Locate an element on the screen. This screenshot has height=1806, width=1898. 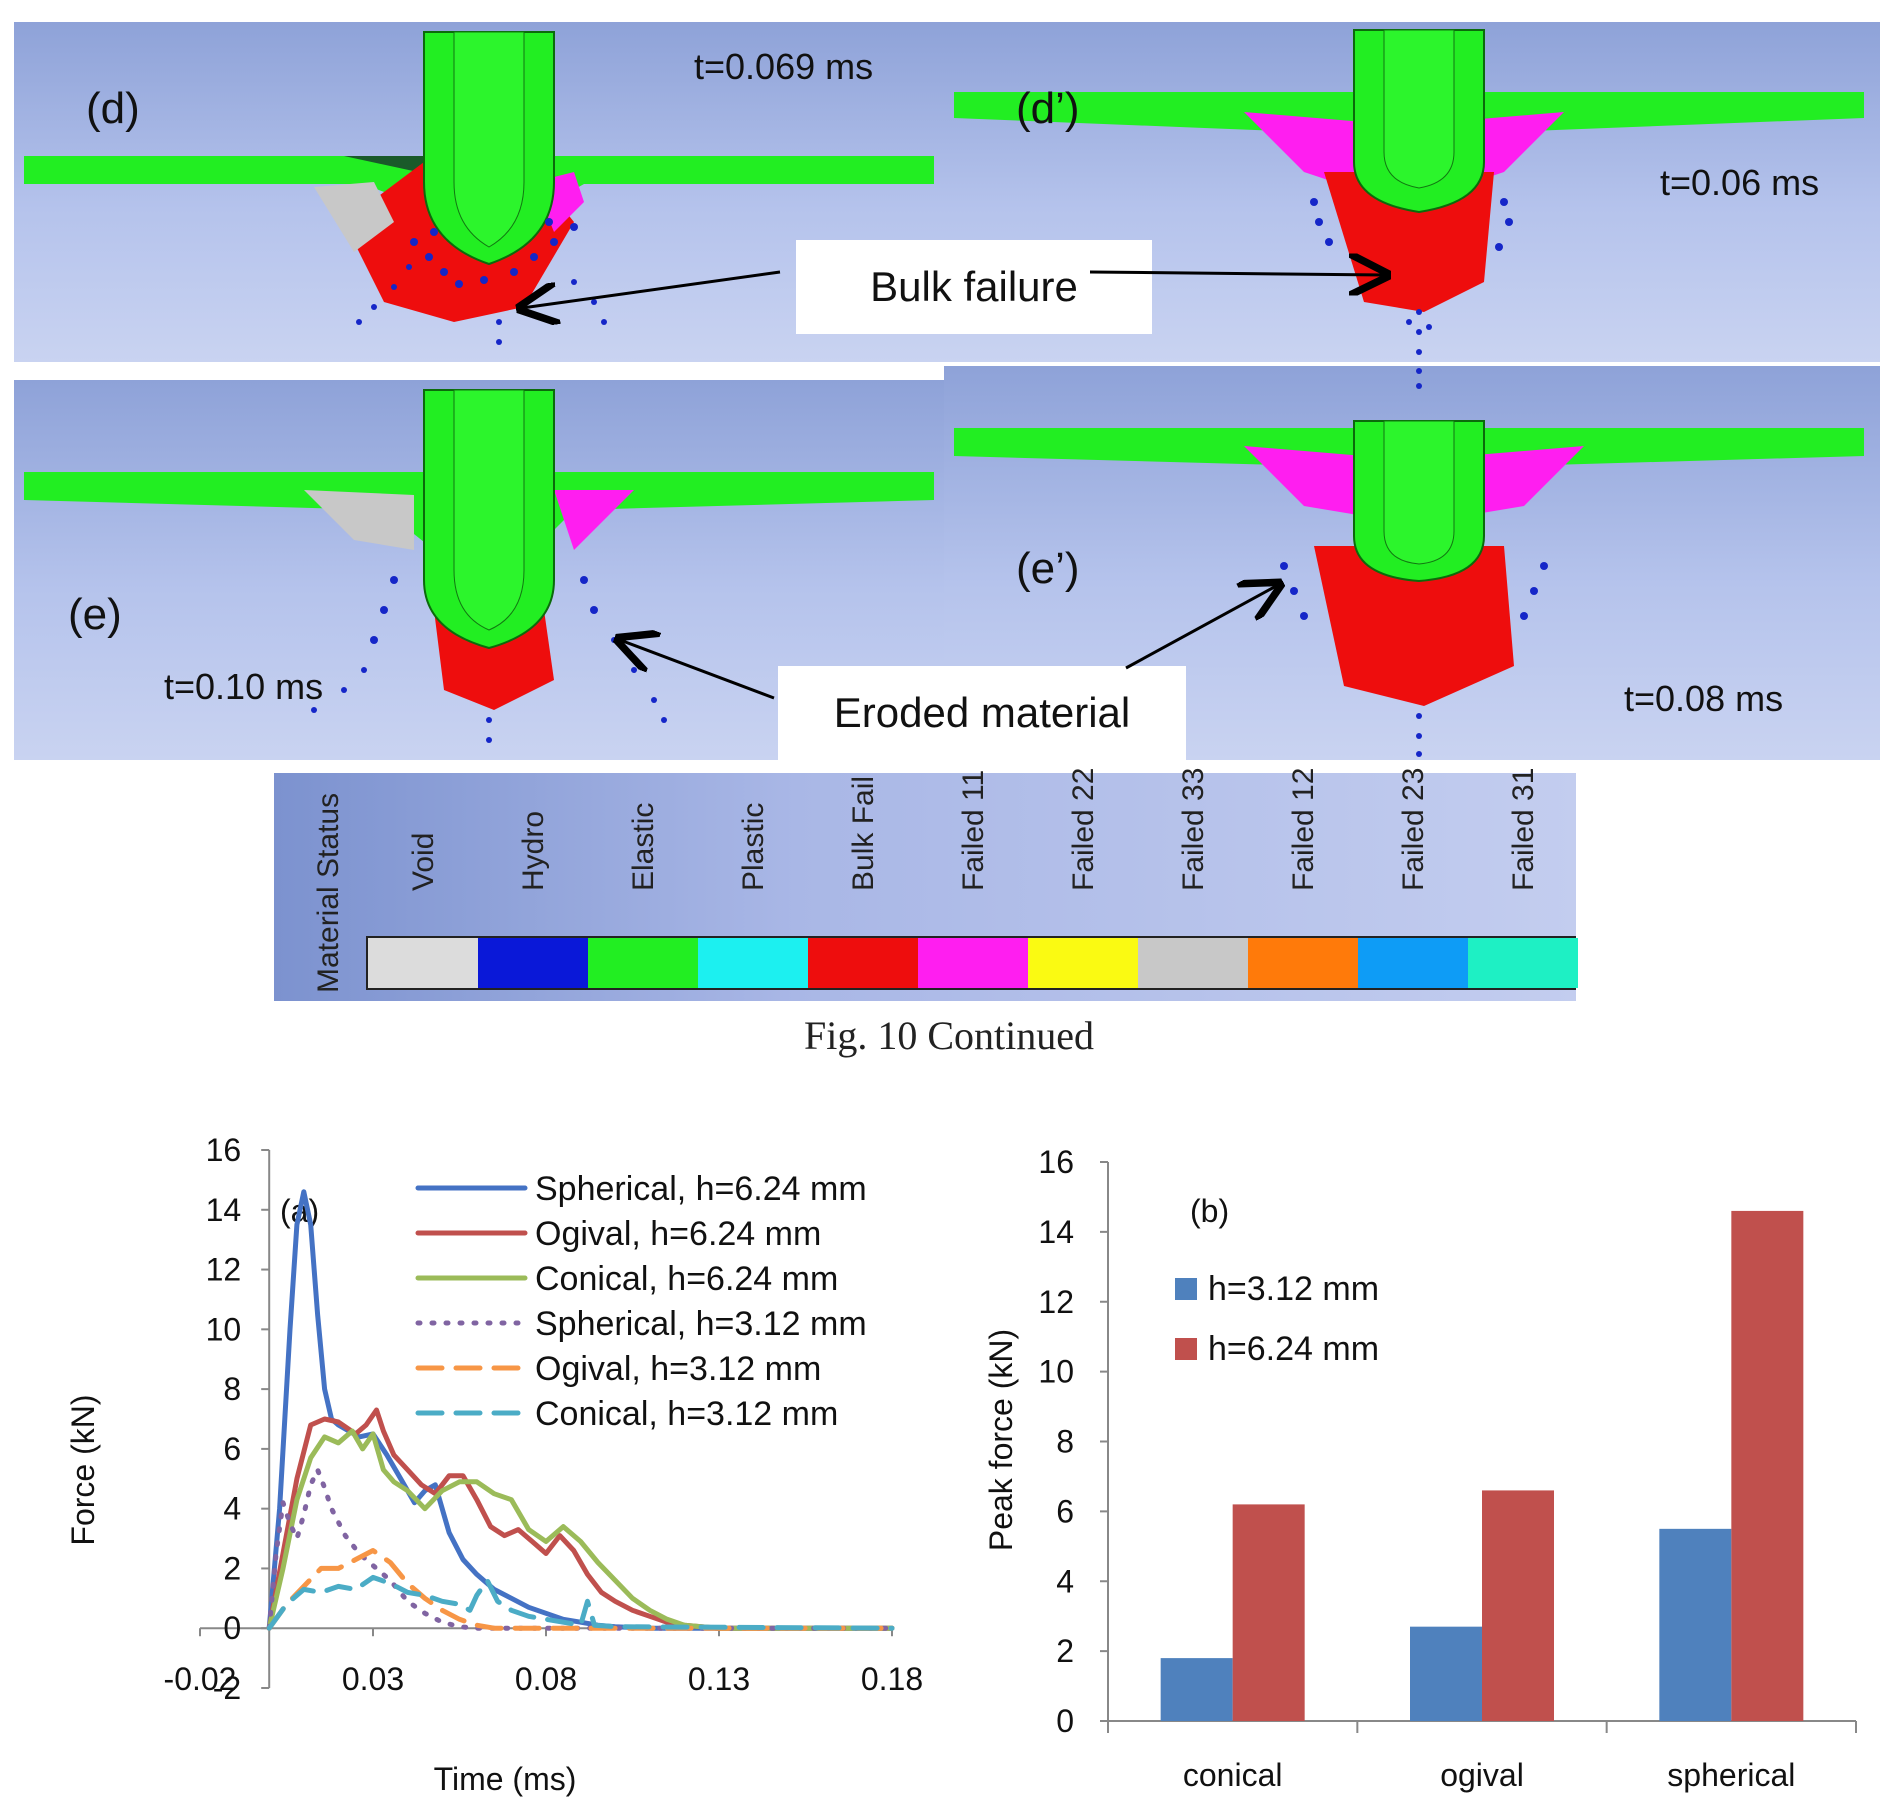
eroded-material-label: Eroded material is located at coordinates (982, 712).